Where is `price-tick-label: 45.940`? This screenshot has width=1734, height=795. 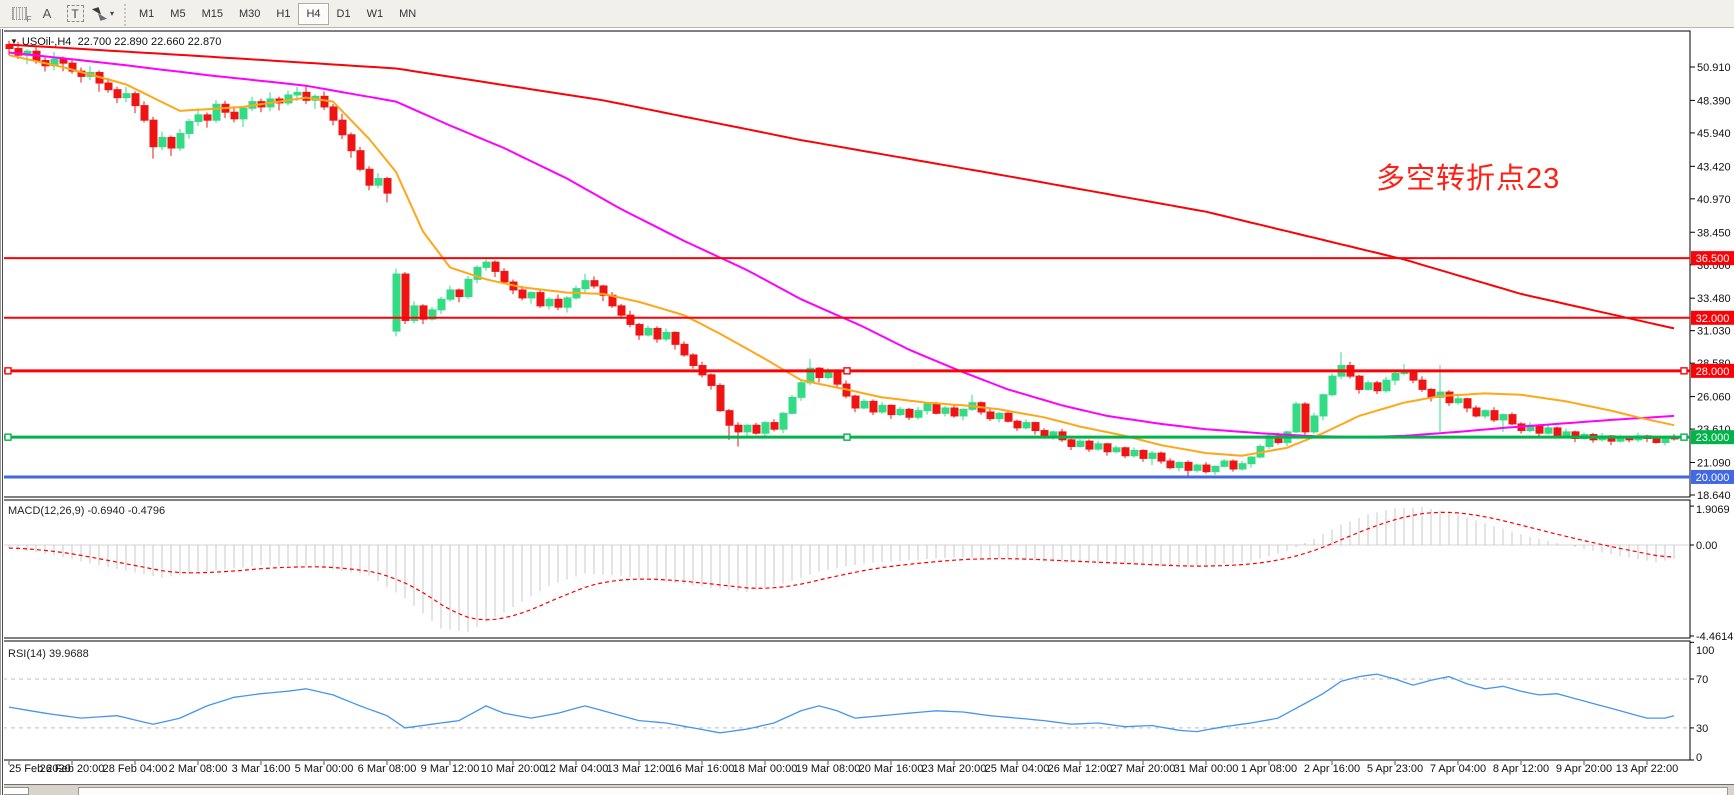
price-tick-label: 45.940 is located at coordinates (1714, 134).